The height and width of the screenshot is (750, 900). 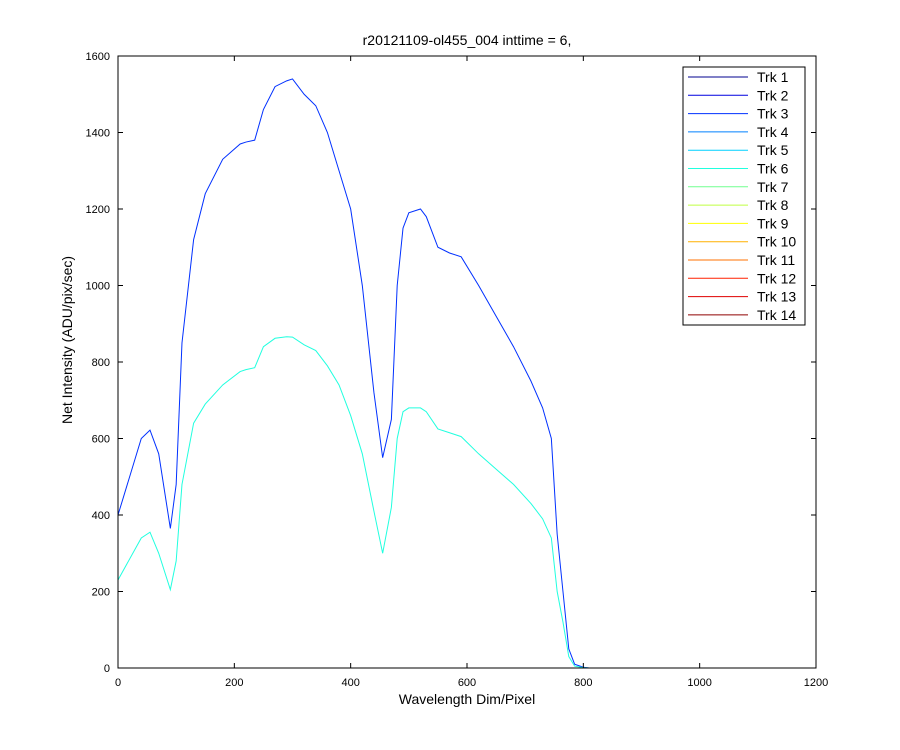 I want to click on legend-box, so click(x=744, y=196).